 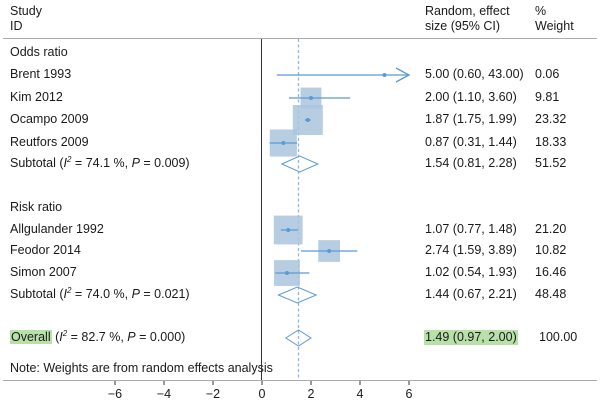 I want to click on overall-weight-text: 100.00, so click(x=558, y=337).